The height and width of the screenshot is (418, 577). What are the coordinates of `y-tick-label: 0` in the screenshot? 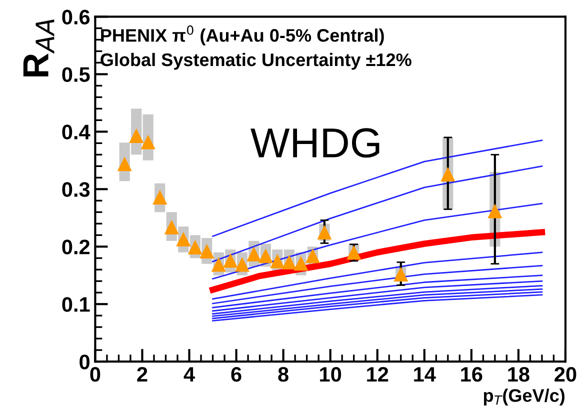 It's located at (85, 362).